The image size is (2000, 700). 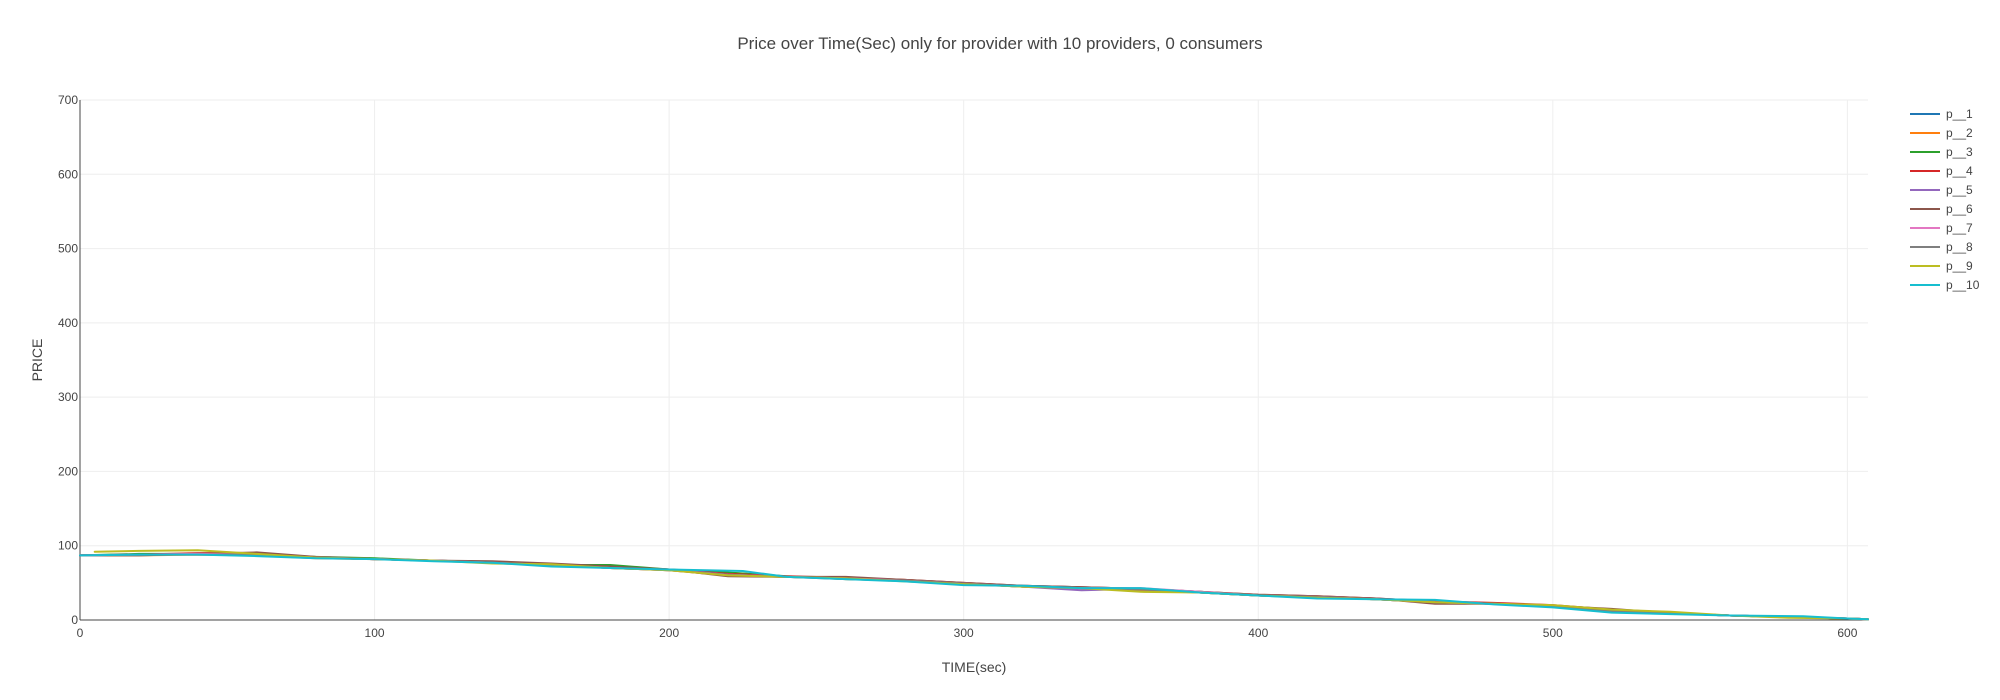 I want to click on legend-label: p__6, so click(x=1959, y=209).